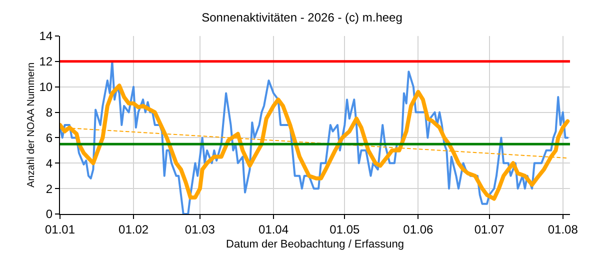 This screenshot has width=604, height=260. What do you see at coordinates (49, 112) in the screenshot?
I see `y-tick-label: 8` at bounding box center [49, 112].